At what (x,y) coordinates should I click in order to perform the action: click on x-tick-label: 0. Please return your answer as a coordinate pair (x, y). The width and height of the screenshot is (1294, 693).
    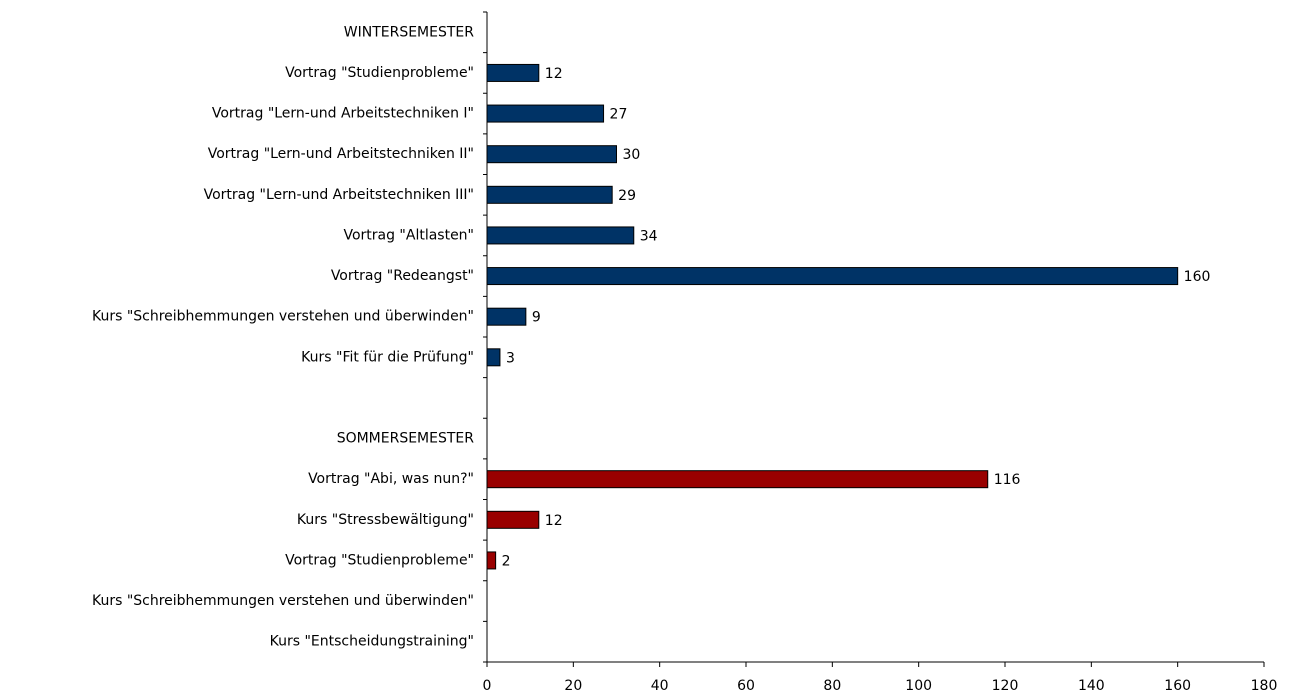
    Looking at the image, I should click on (487, 685).